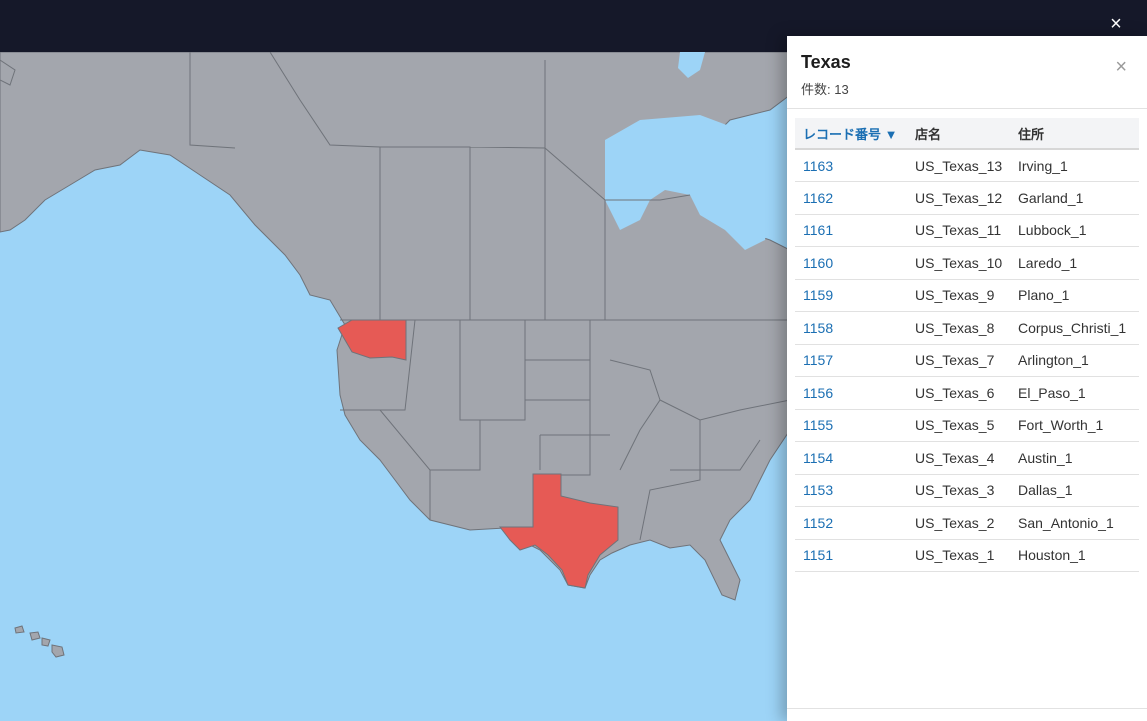 The image size is (1147, 721). I want to click on texas-state, so click(558, 531).